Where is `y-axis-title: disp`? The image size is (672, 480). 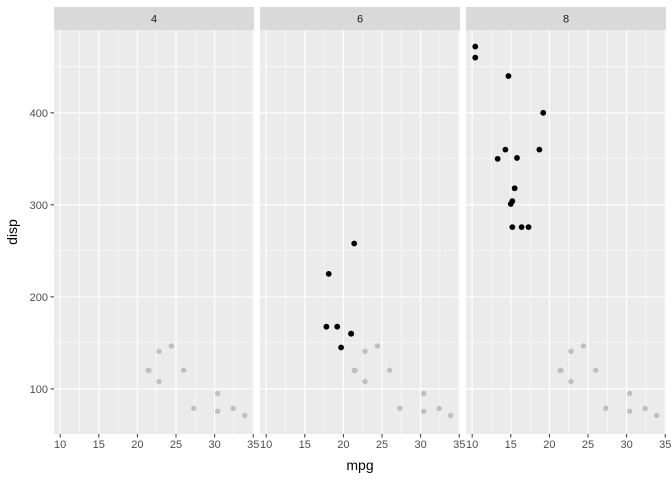
y-axis-title: disp is located at coordinates (12, 232).